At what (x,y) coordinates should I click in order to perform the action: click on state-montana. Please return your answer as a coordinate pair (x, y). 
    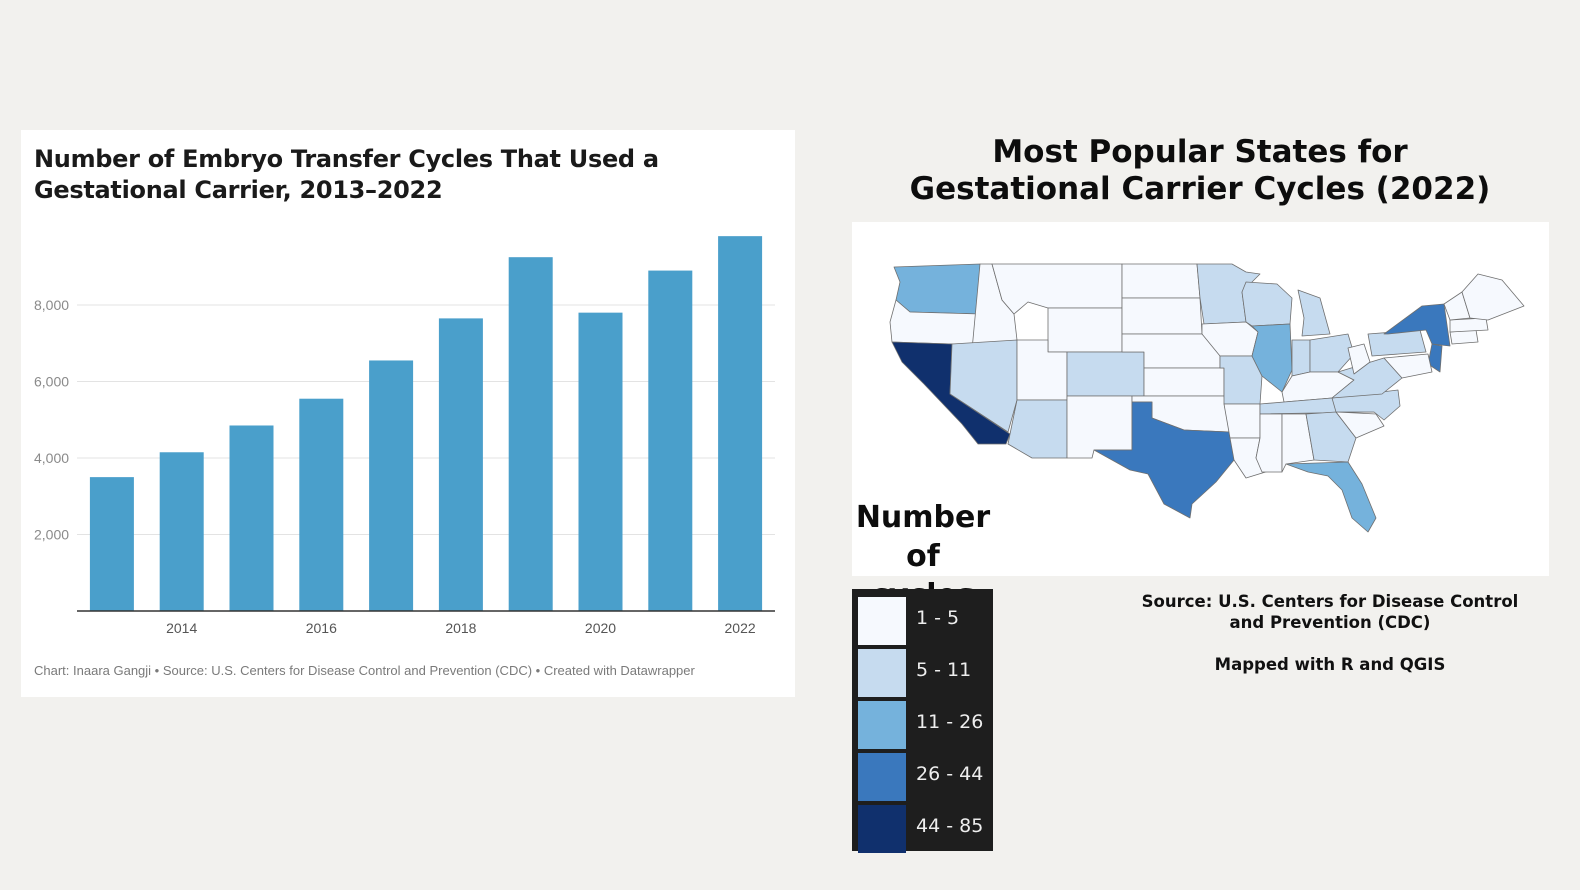
    Looking at the image, I should click on (1057, 289).